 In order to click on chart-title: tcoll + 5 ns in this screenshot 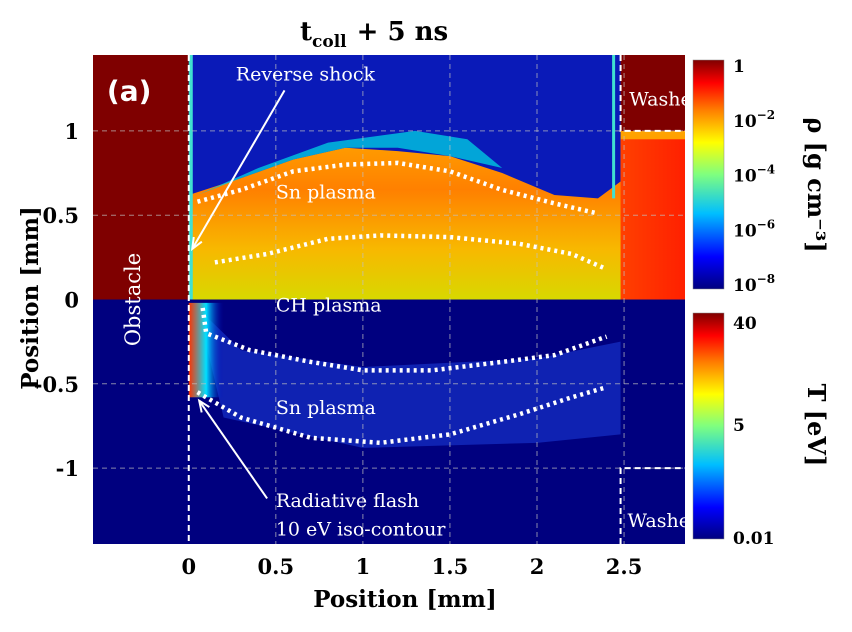, I will do `click(374, 34)`.